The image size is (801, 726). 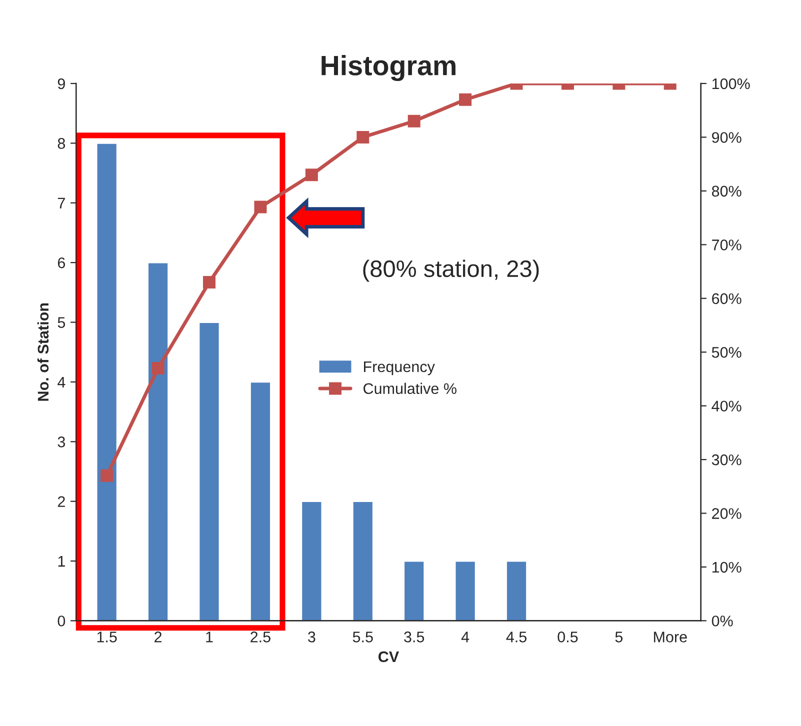 I want to click on y-tick-label: 2, so click(x=61, y=501).